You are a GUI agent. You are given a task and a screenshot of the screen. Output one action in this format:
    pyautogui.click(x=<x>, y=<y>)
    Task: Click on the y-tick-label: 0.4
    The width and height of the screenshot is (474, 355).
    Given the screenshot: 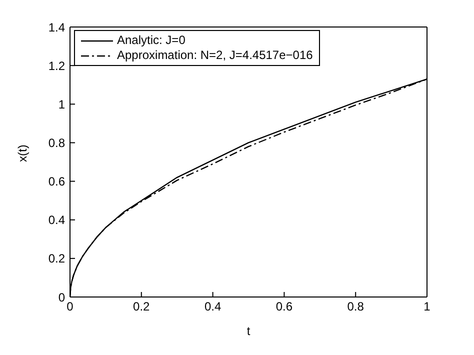 What is the action you would take?
    pyautogui.click(x=57, y=220)
    